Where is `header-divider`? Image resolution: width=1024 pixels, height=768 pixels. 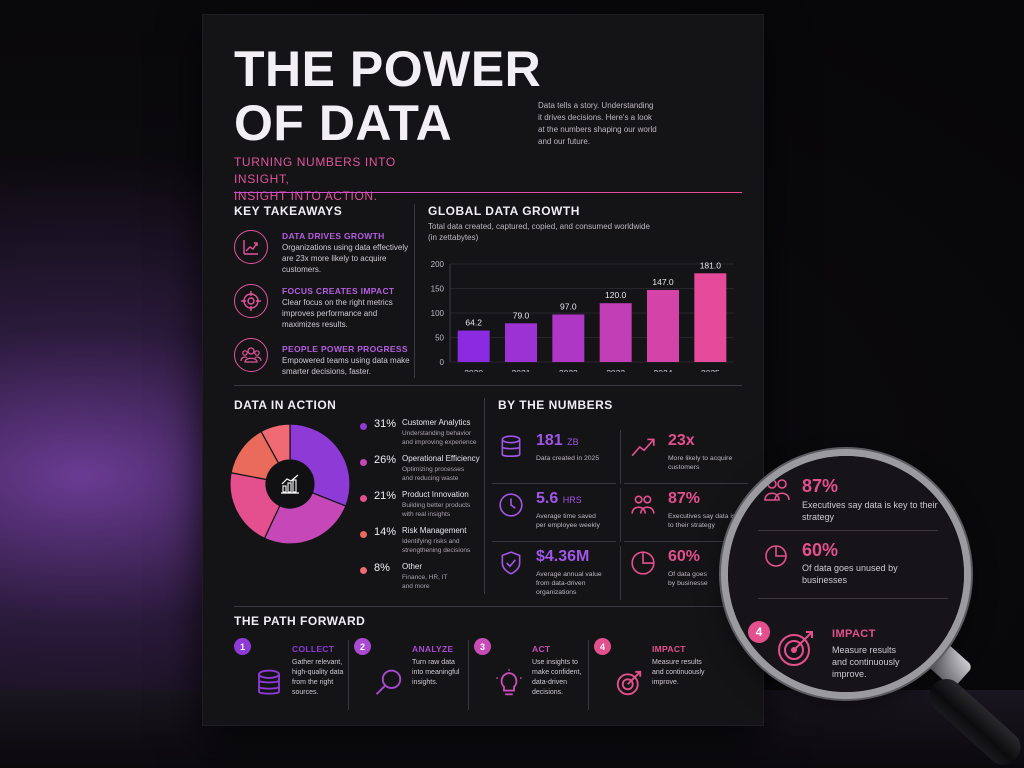 header-divider is located at coordinates (488, 192).